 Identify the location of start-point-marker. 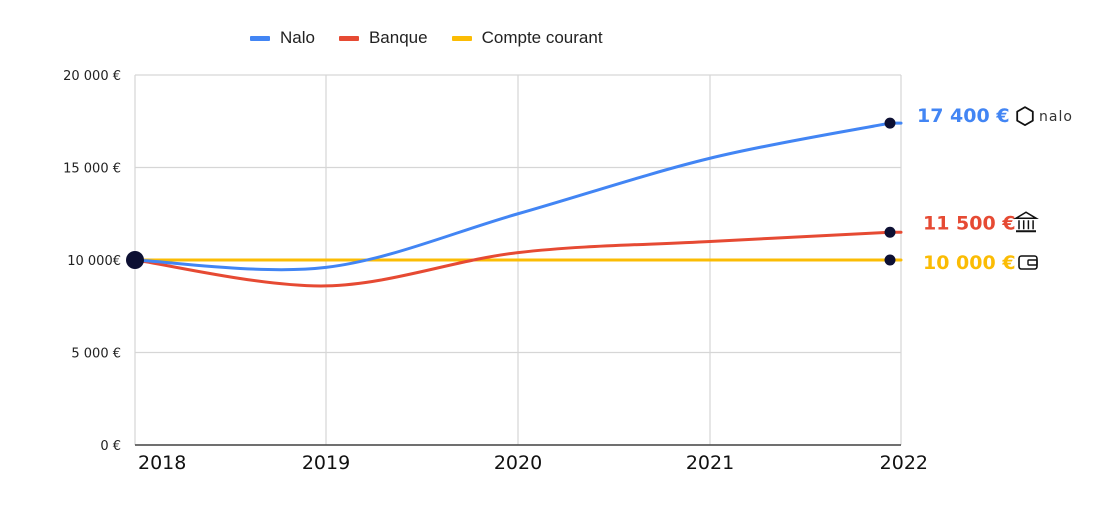
(135, 260).